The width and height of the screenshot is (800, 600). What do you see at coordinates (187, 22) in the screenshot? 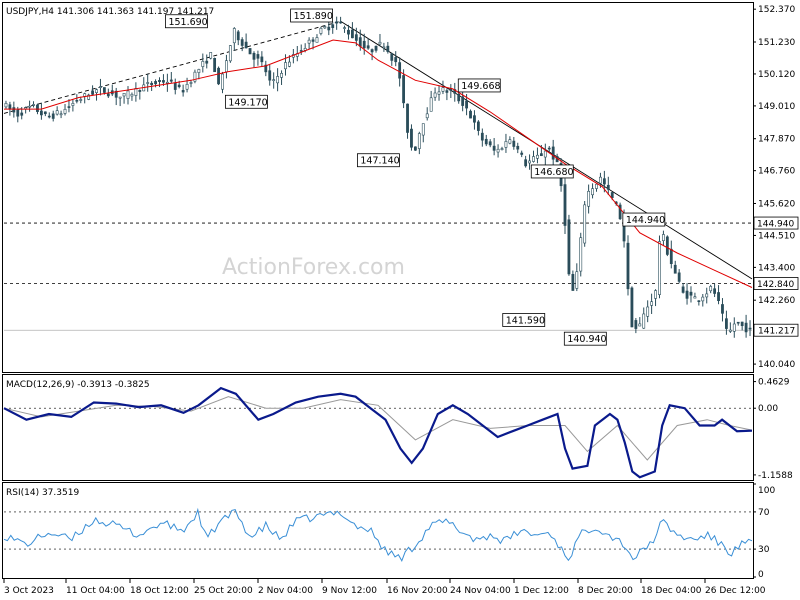
I see `annotation-label: 151.690` at bounding box center [187, 22].